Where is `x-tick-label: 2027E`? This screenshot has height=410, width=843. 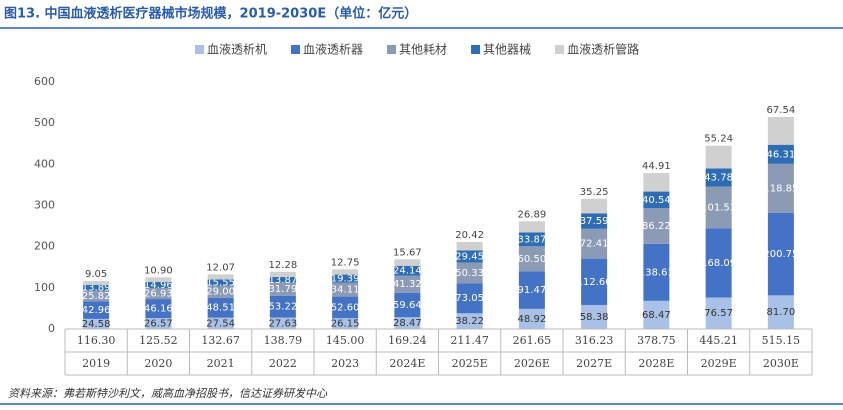 x-tick-label: 2027E is located at coordinates (594, 363).